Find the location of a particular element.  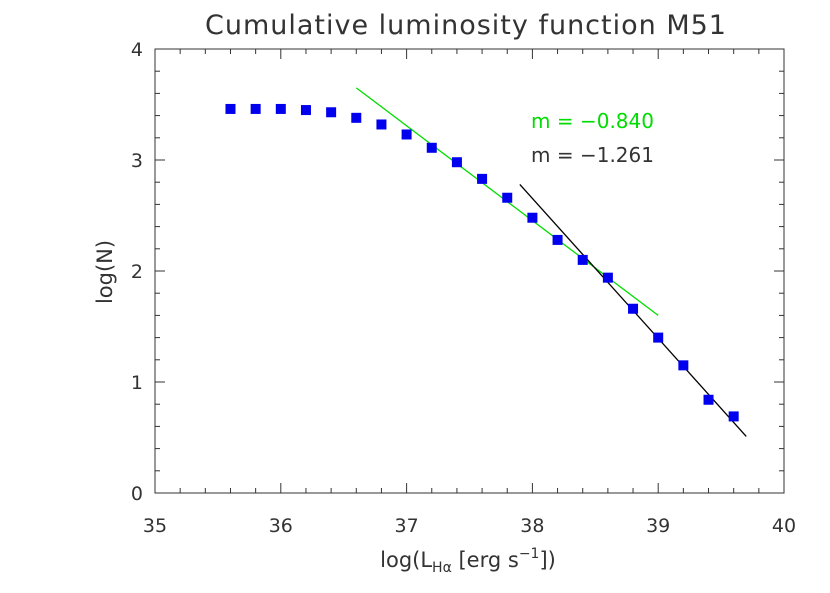

y-tick-label: 3 is located at coordinates (137, 161).